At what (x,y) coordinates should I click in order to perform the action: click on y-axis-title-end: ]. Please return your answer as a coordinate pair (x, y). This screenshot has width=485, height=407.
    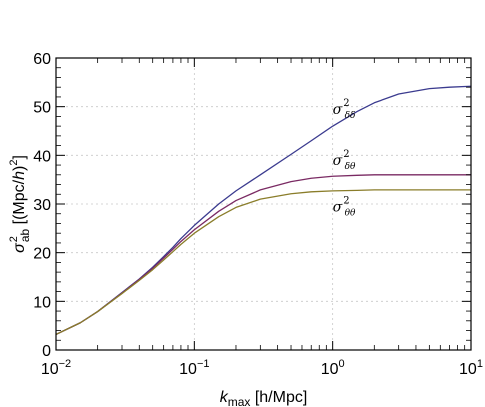
    Looking at the image, I should click on (19, 157).